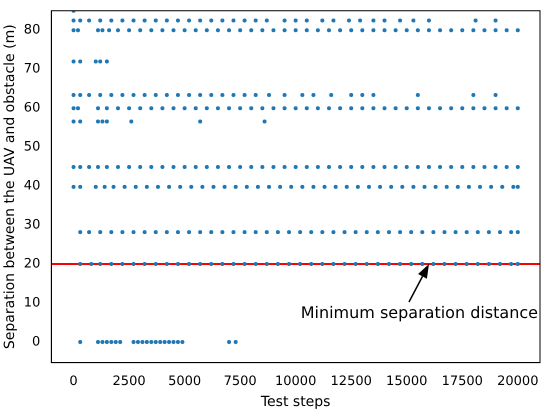 The image size is (547, 413). What do you see at coordinates (10, 187) in the screenshot?
I see `y-axis-title: Separation between the UAV and obstacle (m)` at bounding box center [10, 187].